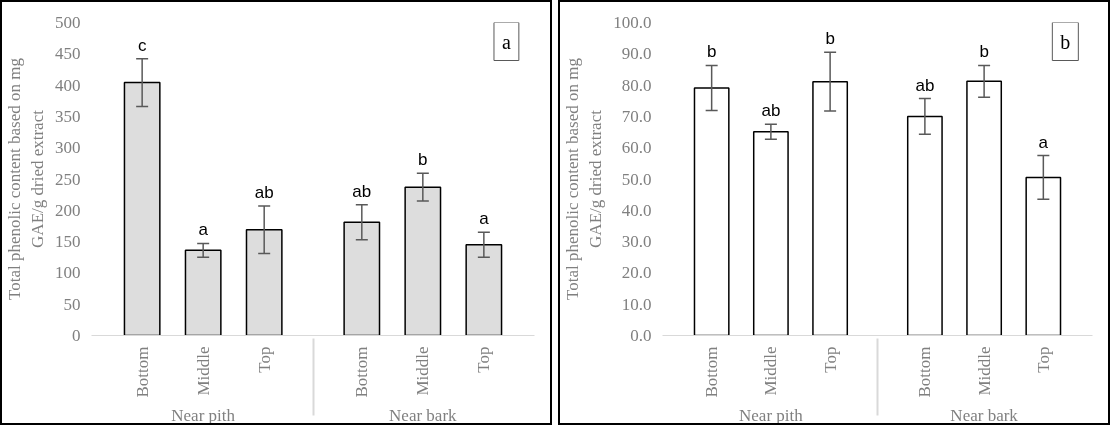 The width and height of the screenshot is (1119, 435). What do you see at coordinates (68, 210) in the screenshot?
I see `y-tick-label: 200` at bounding box center [68, 210].